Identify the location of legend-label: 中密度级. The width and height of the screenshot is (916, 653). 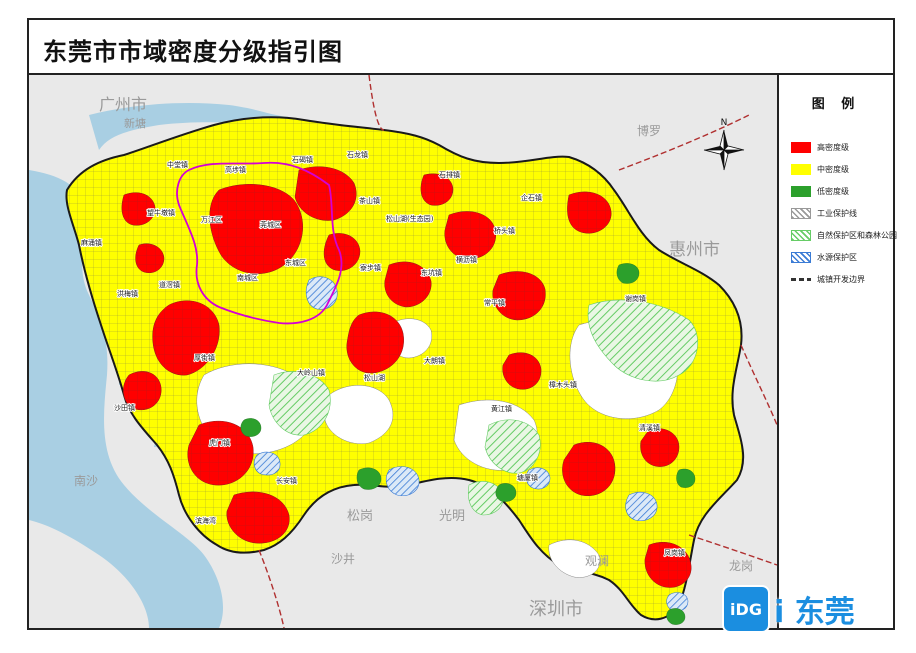
(833, 169).